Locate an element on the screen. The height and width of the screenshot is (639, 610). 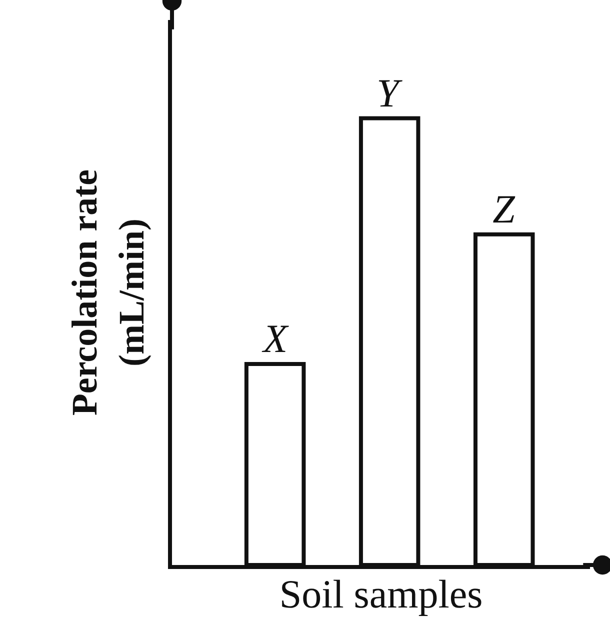
x-axis-title: Soil samples is located at coordinates (381, 593).